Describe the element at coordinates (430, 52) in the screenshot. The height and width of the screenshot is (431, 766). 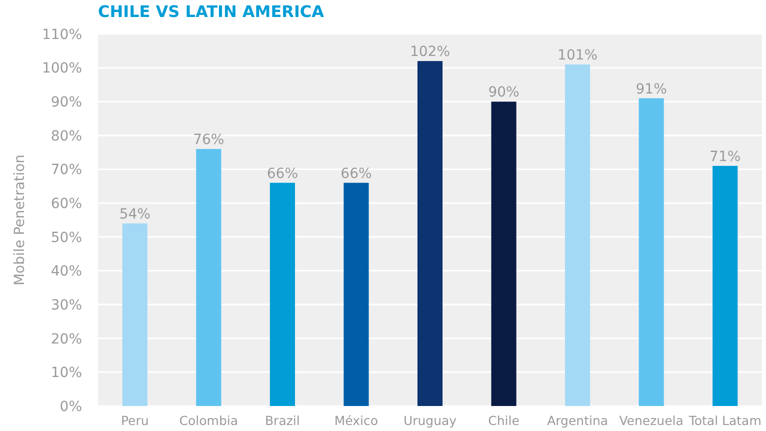
I see `data-label: 102%` at that location.